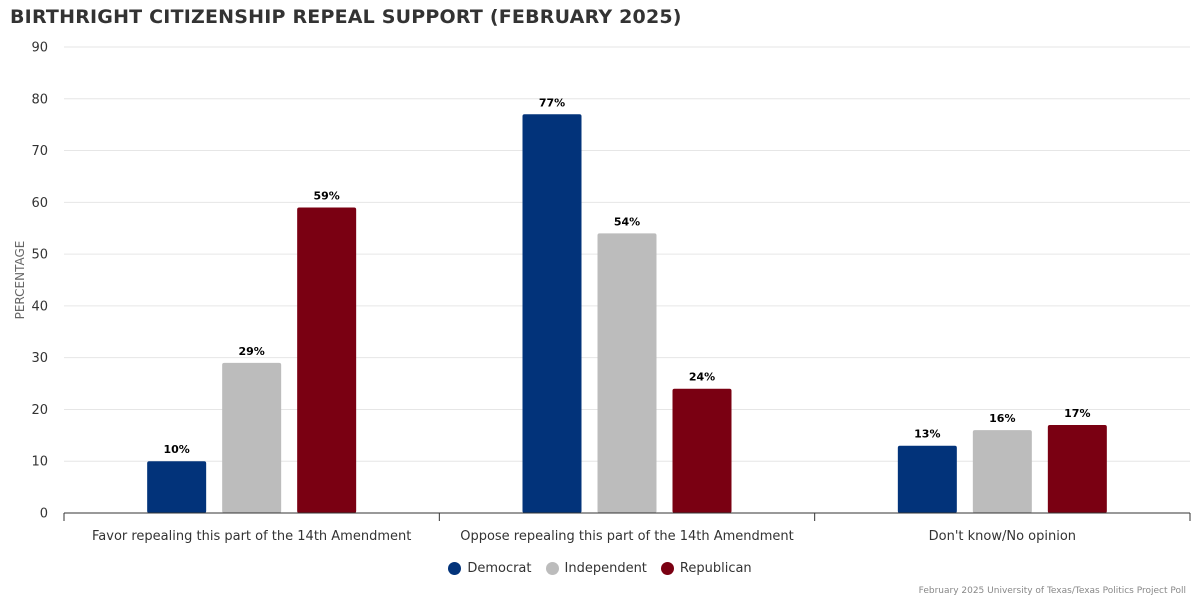 The width and height of the screenshot is (1200, 600). Describe the element at coordinates (552, 102) in the screenshot. I see `data-label-democrat-2: 77%` at that location.